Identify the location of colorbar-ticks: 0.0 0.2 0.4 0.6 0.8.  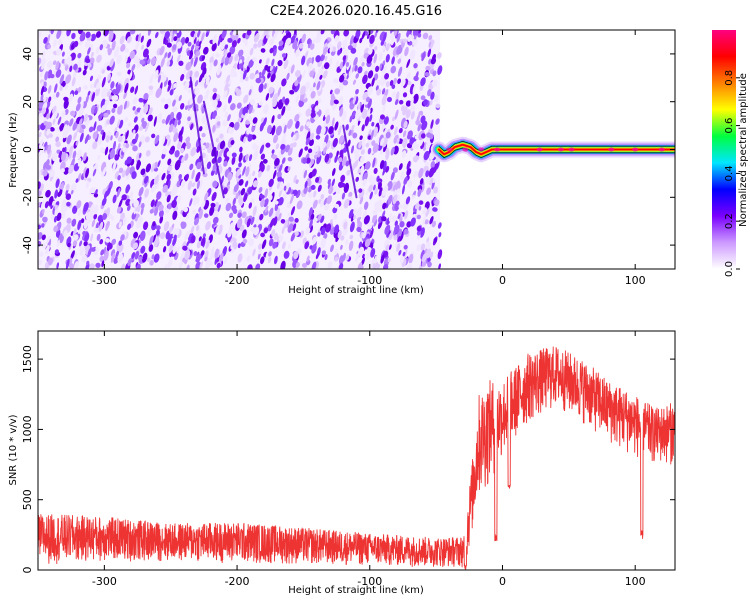
(732, 173).